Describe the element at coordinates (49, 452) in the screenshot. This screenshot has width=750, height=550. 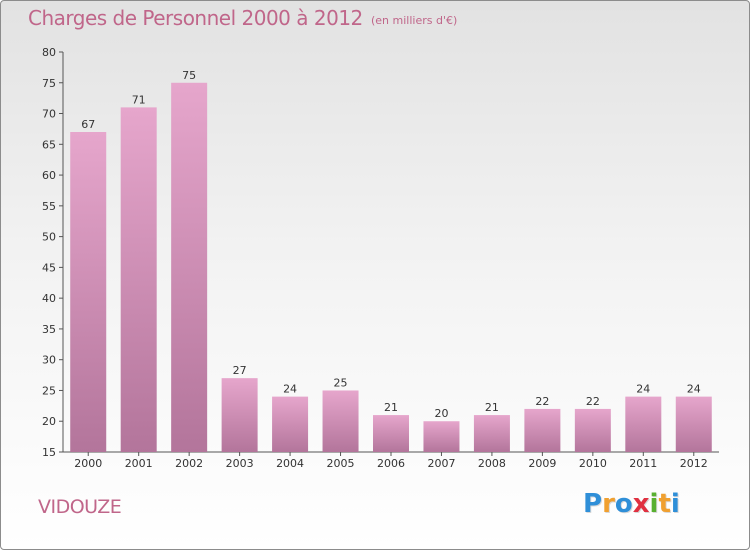
I see `y-tick-label: 15` at that location.